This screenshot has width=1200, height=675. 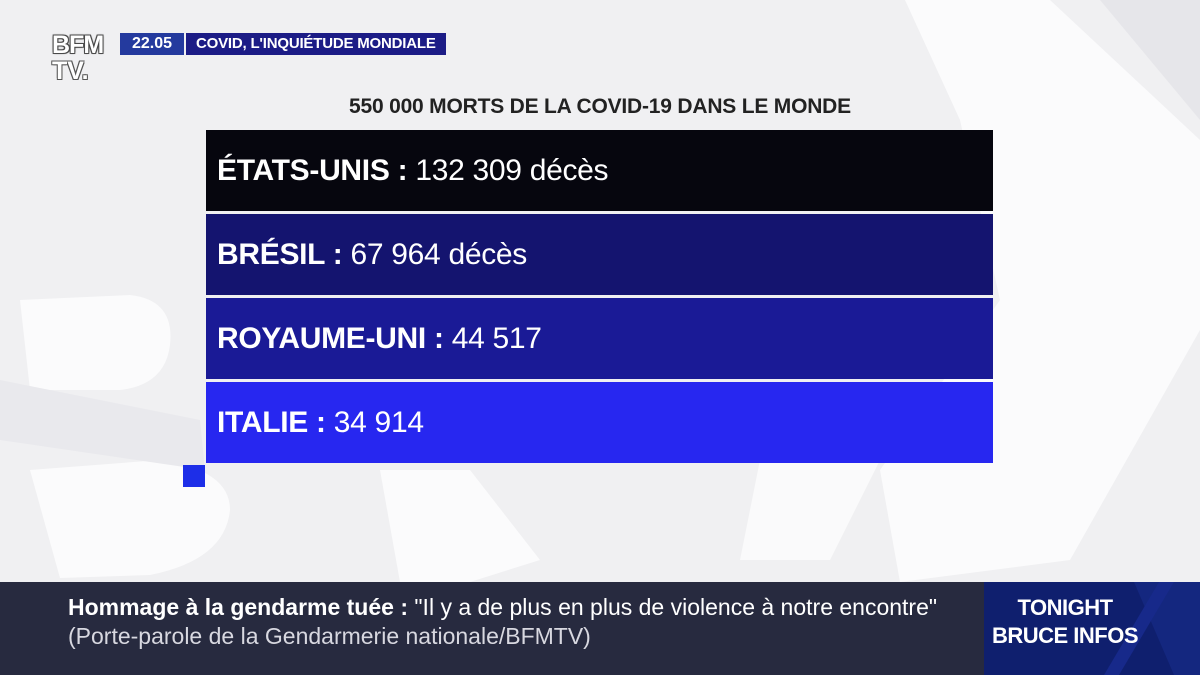 I want to click on country-name: ITALIE :, so click(x=271, y=422).